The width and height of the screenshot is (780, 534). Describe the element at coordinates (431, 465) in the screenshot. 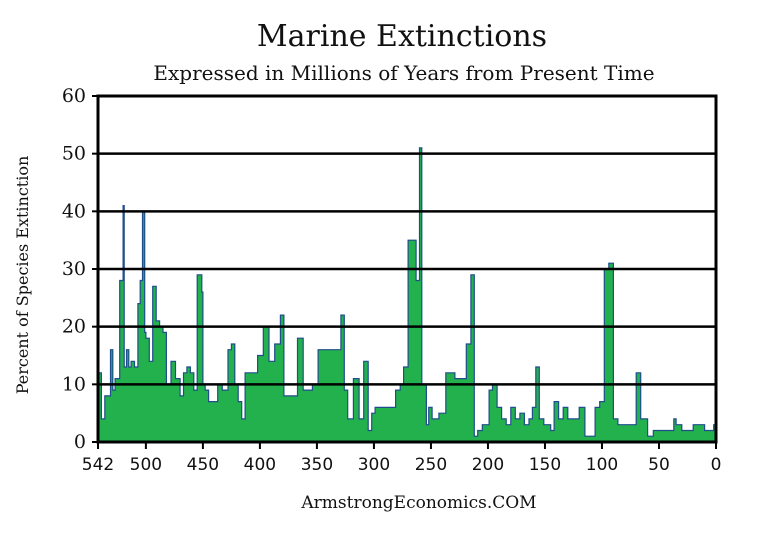

I see `x-tick-label: 250` at that location.